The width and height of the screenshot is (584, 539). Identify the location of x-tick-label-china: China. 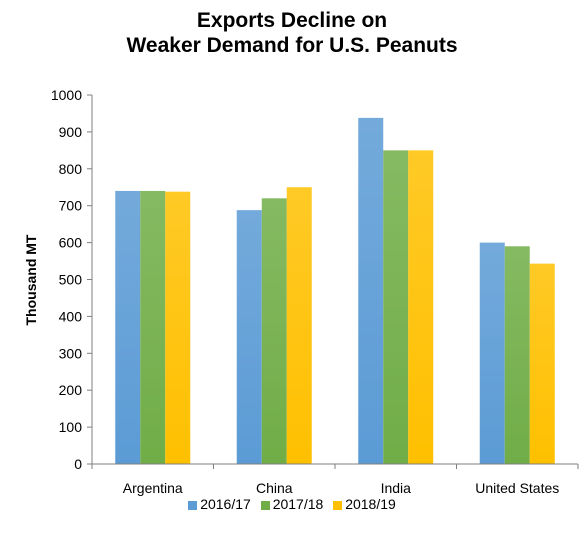
(274, 488).